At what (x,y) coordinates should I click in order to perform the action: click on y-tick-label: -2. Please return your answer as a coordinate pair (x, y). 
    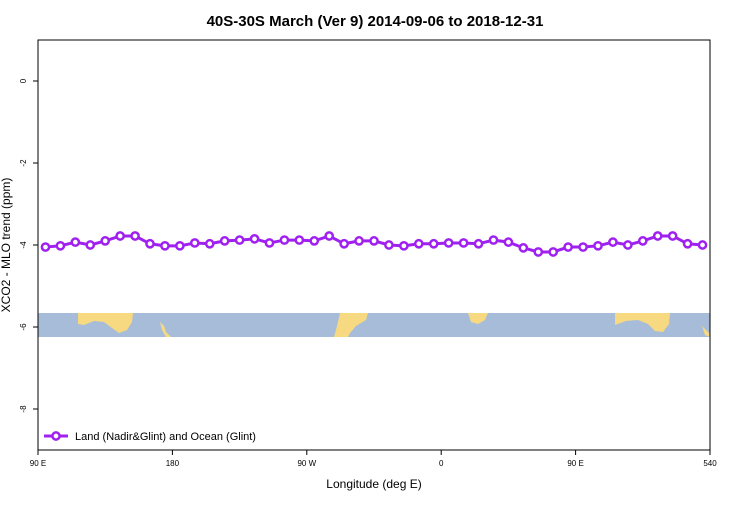
    Looking at the image, I should click on (23, 163).